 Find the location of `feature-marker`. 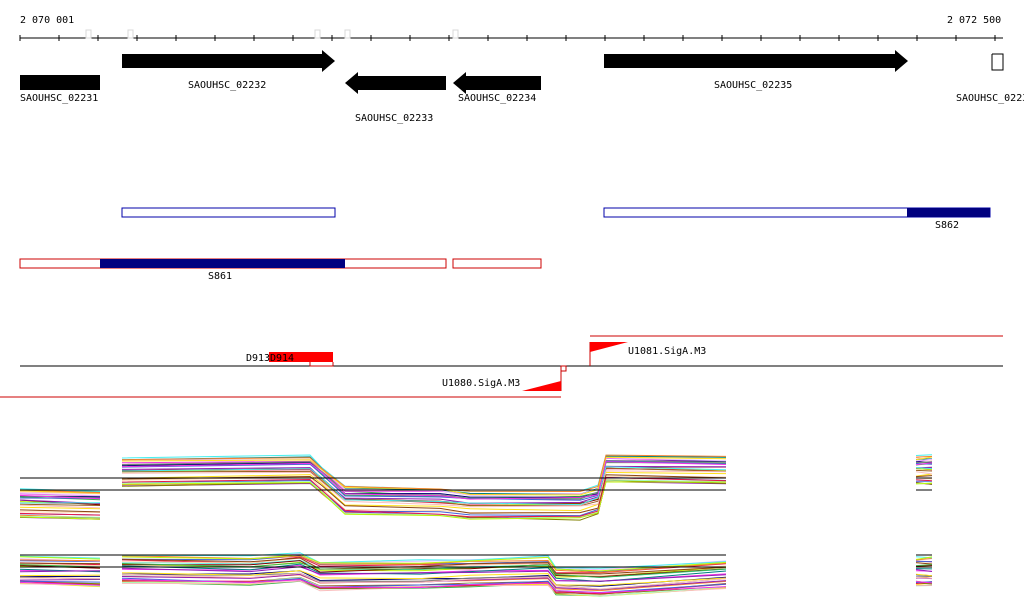

feature-marker is located at coordinates (563, 368).